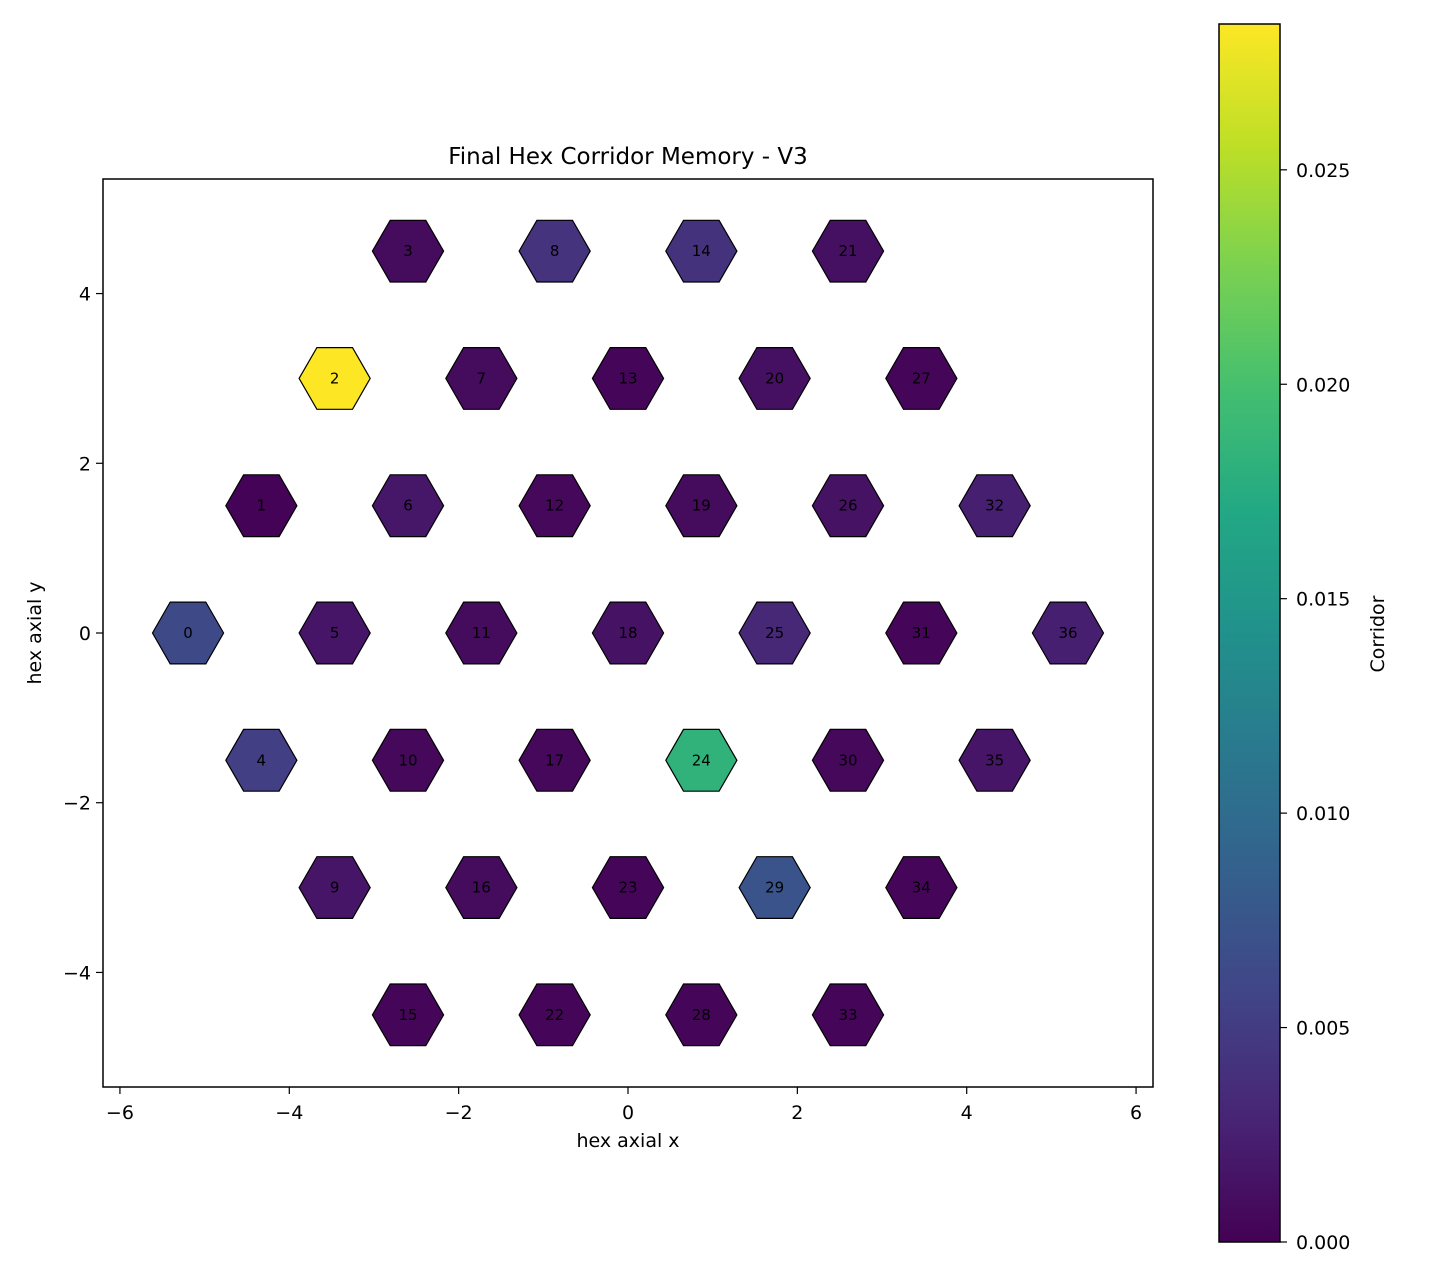 This screenshot has width=1440, height=1280. I want to click on hex-cell-label: 20, so click(774, 378).